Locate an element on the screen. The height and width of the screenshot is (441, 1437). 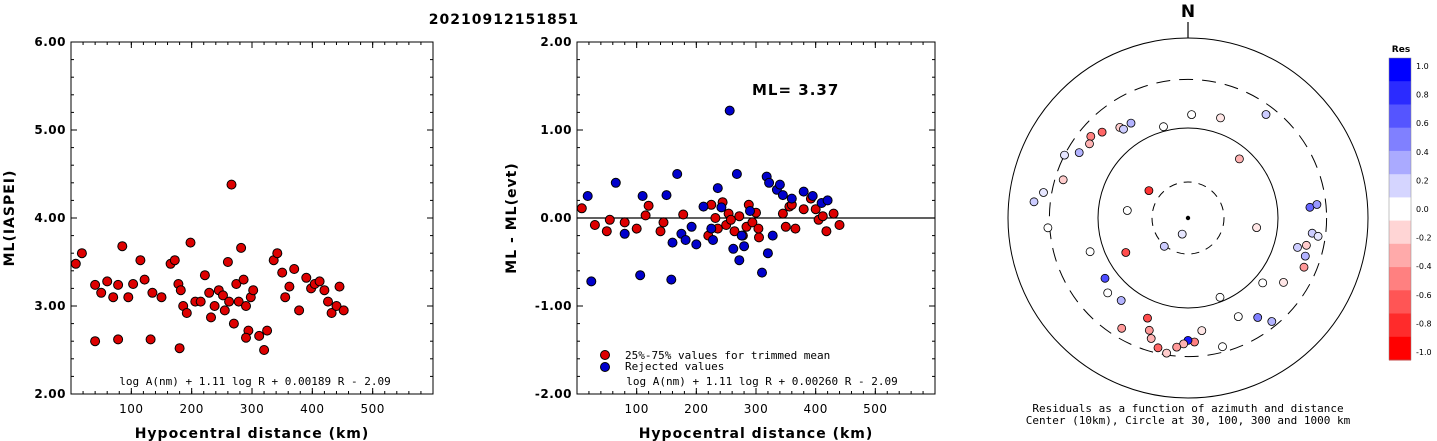
legend-label-rejected: Rejected values is located at coordinates (674, 366).